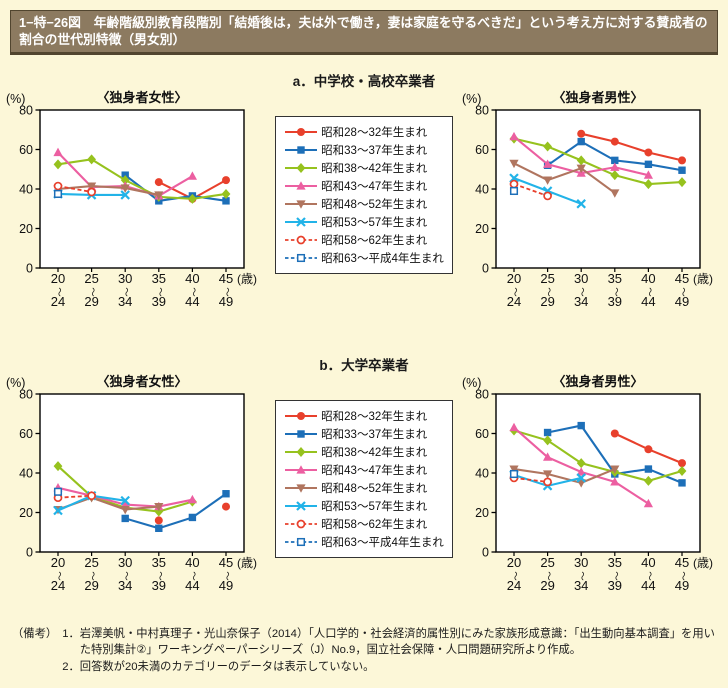 The image size is (728, 688). What do you see at coordinates (374, 240) in the screenshot?
I see `legend-label: 昭和58〜62年生まれ` at bounding box center [374, 240].